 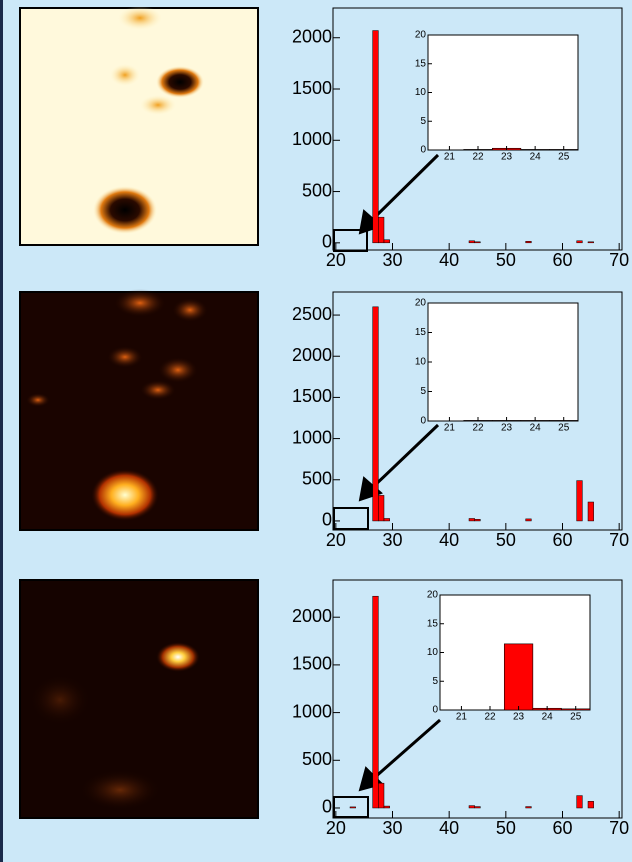 What do you see at coordinates (312, 314) in the screenshot?
I see `y-tick-label: 2500` at bounding box center [312, 314].